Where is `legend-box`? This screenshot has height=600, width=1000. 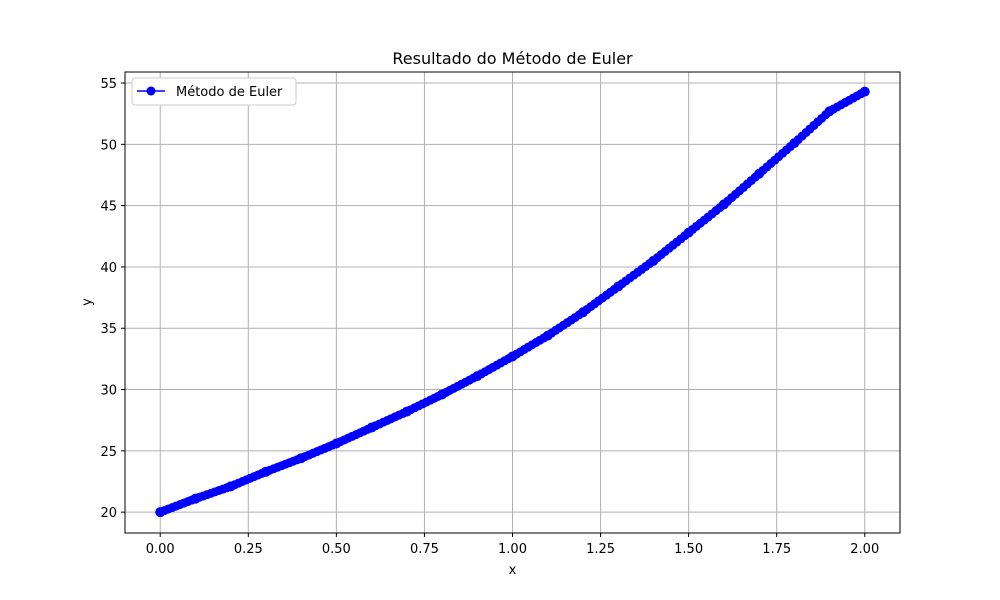 legend-box is located at coordinates (214, 91).